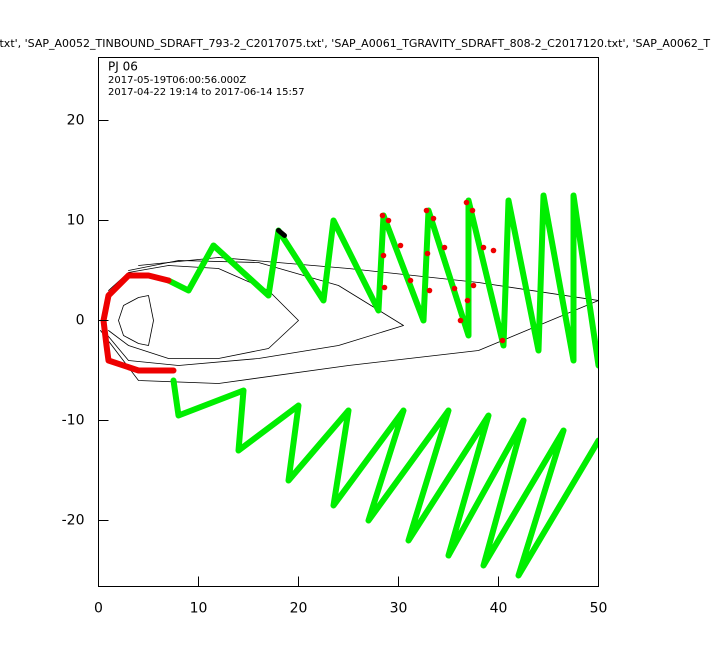 Image resolution: width=724 pixels, height=656 pixels. What do you see at coordinates (123, 67) in the screenshot?
I see `annotation: PJ 06` at bounding box center [123, 67].